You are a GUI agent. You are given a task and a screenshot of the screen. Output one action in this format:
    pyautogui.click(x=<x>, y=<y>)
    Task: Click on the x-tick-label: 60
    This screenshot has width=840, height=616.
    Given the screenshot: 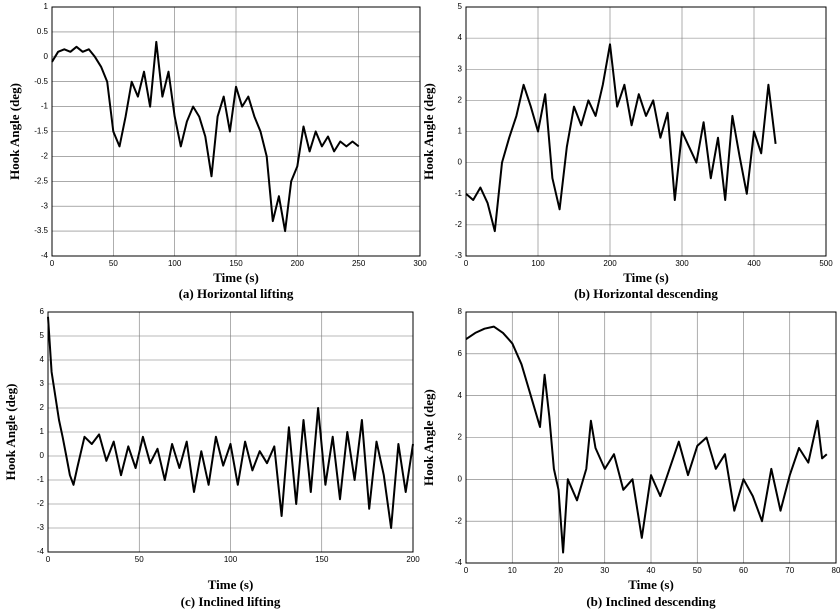 What is the action you would take?
    pyautogui.click(x=743, y=570)
    